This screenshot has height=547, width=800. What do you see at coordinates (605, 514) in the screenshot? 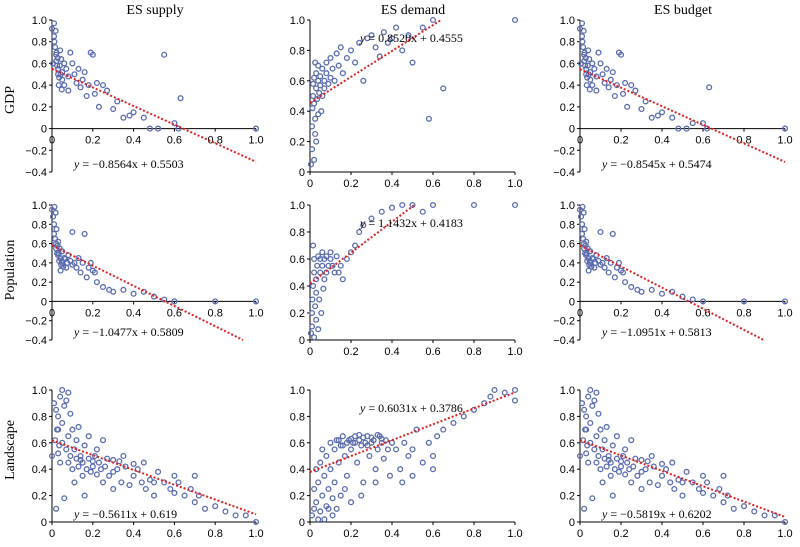
I see `trend-equation-y: y` at bounding box center [605, 514].